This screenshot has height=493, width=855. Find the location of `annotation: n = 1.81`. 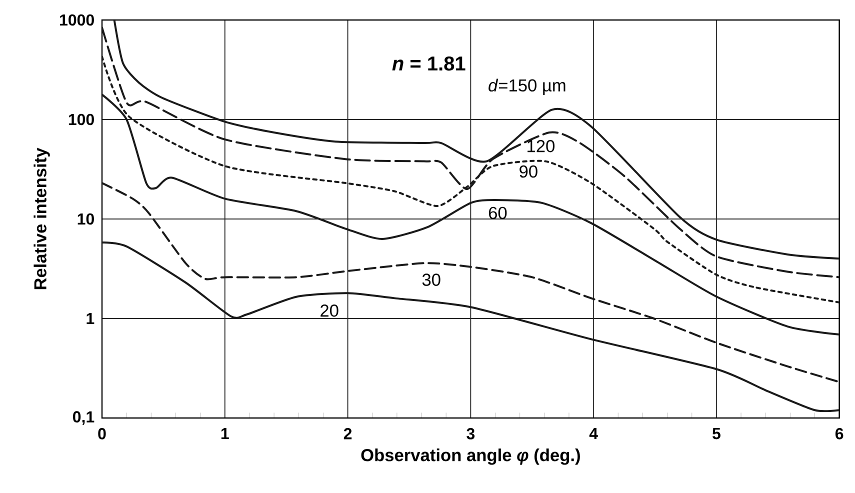

annotation: n = 1.81 is located at coordinates (429, 63).